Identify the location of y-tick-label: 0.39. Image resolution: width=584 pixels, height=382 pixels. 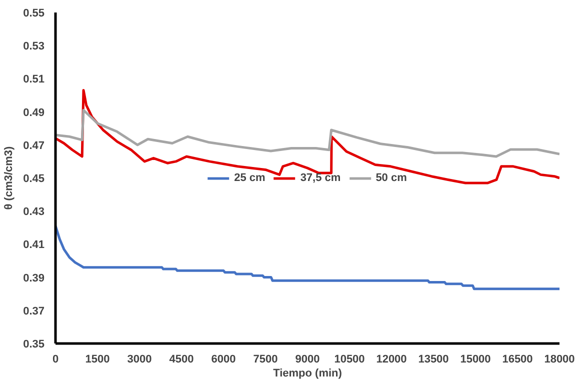
(34, 278).